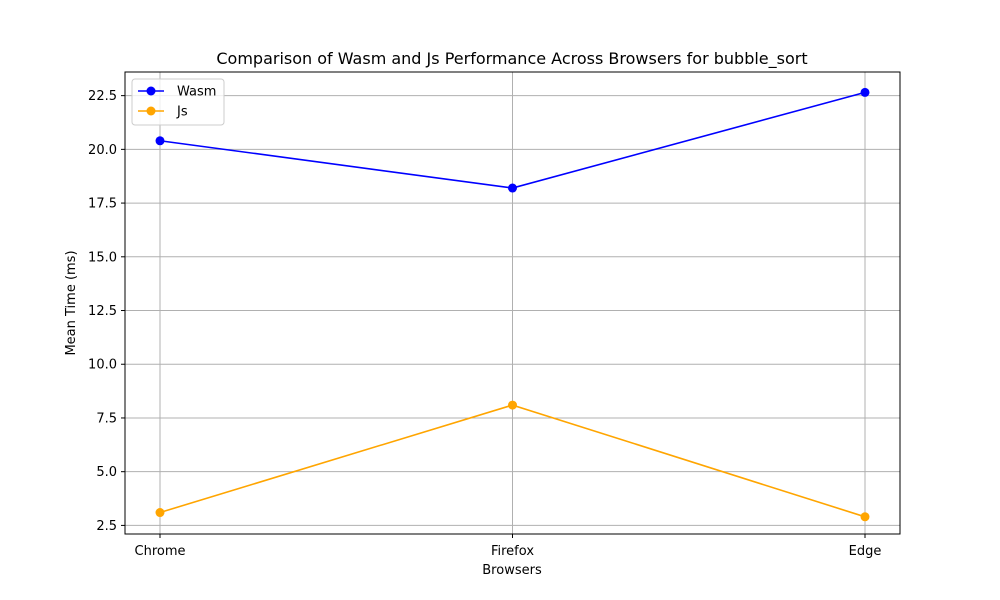 This screenshot has width=1000, height=600. I want to click on legend: Wasm Js, so click(178, 102).